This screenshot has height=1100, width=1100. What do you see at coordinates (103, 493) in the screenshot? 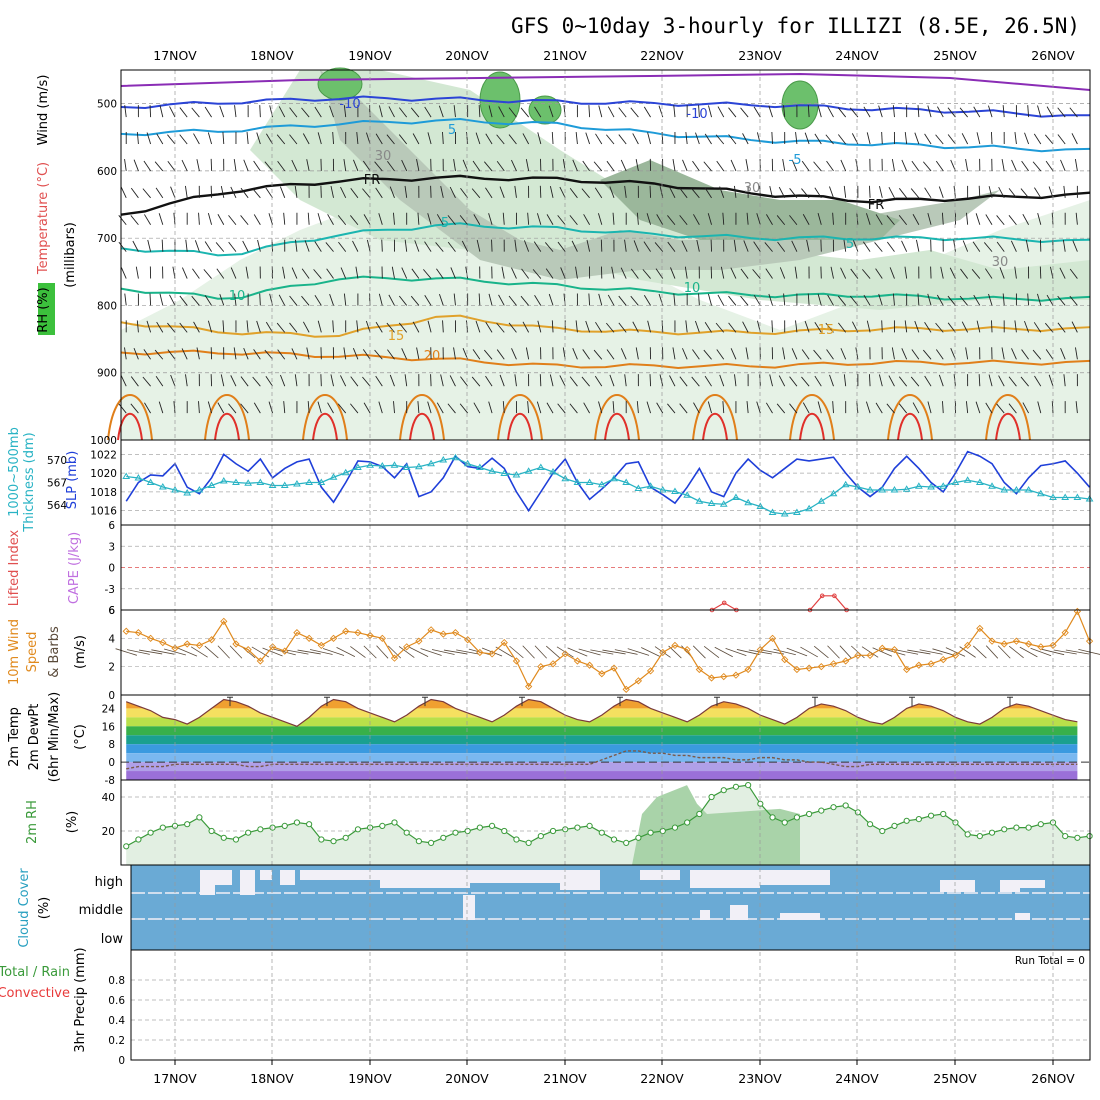
I see `slp-tick-label: 1018` at bounding box center [103, 493].